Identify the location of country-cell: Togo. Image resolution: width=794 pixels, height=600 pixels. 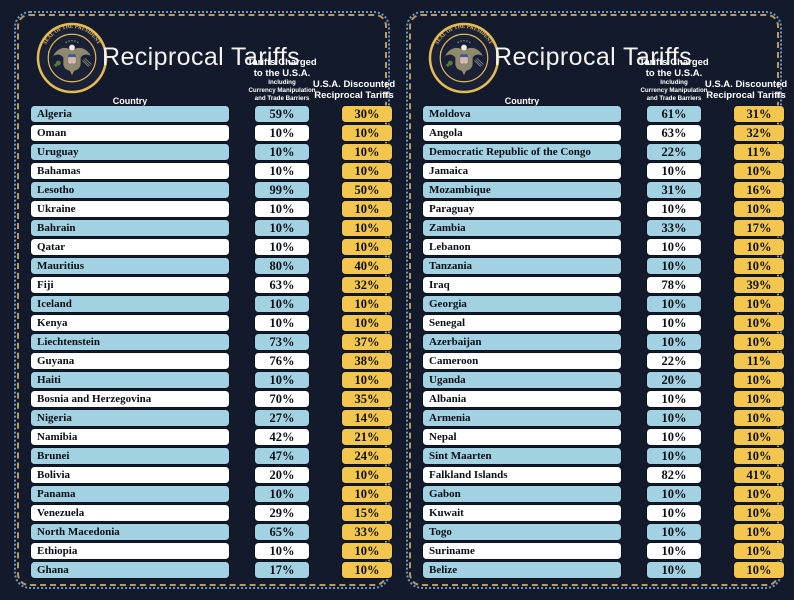
(522, 532).